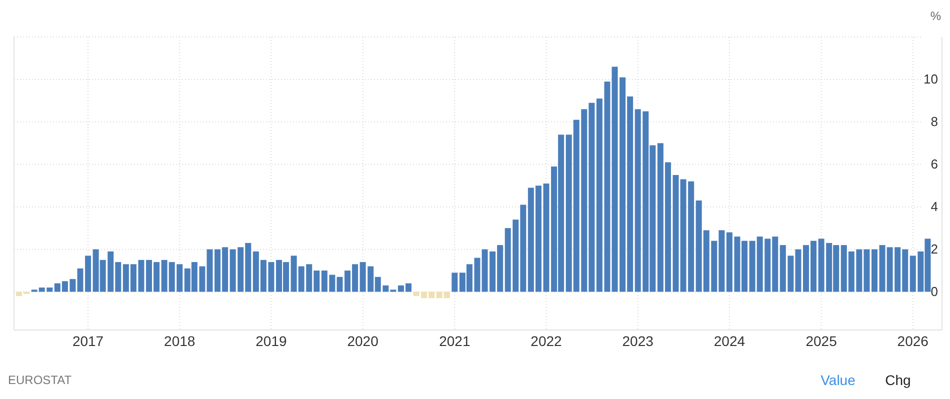 The height and width of the screenshot is (399, 950). Describe the element at coordinates (934, 164) in the screenshot. I see `y-tick-label: 6` at that location.